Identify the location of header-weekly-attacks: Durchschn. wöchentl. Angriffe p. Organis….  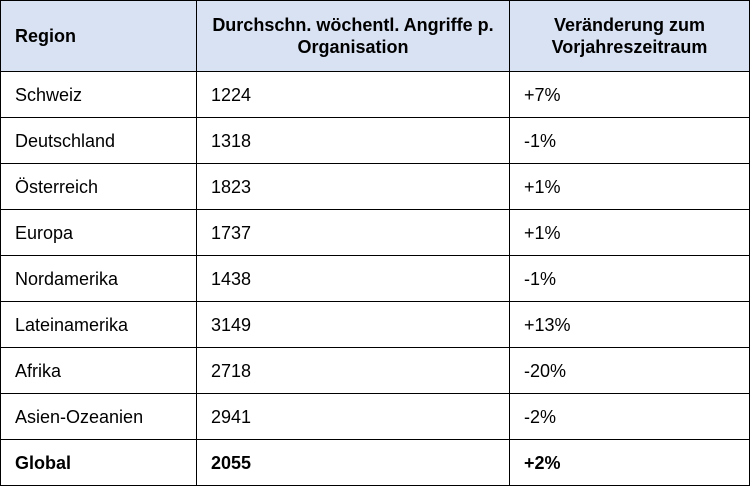
(353, 36).